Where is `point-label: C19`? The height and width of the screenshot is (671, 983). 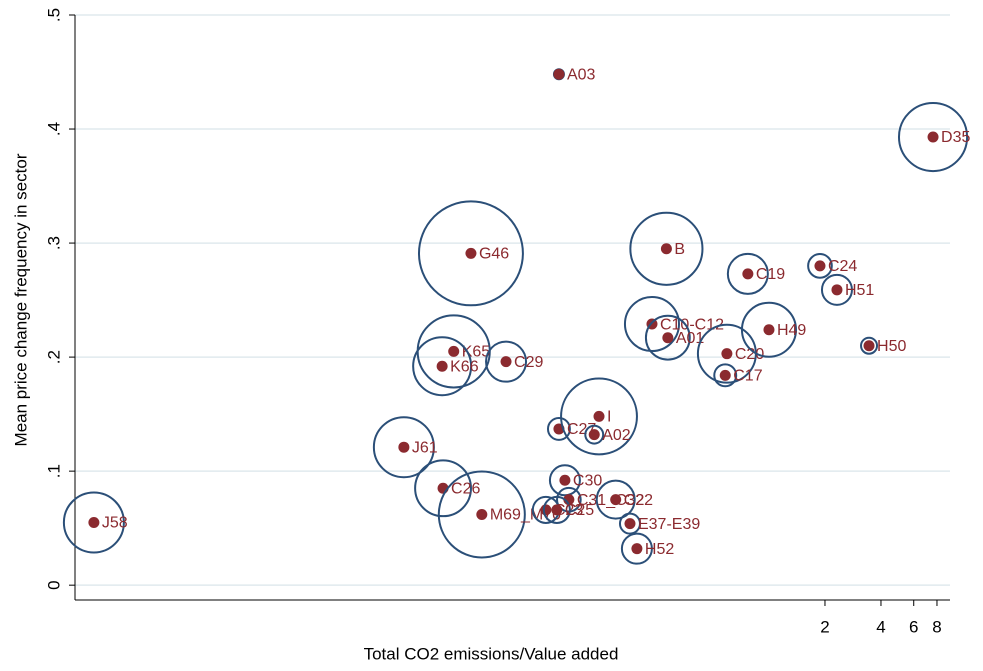 point-label: C19 is located at coordinates (770, 274).